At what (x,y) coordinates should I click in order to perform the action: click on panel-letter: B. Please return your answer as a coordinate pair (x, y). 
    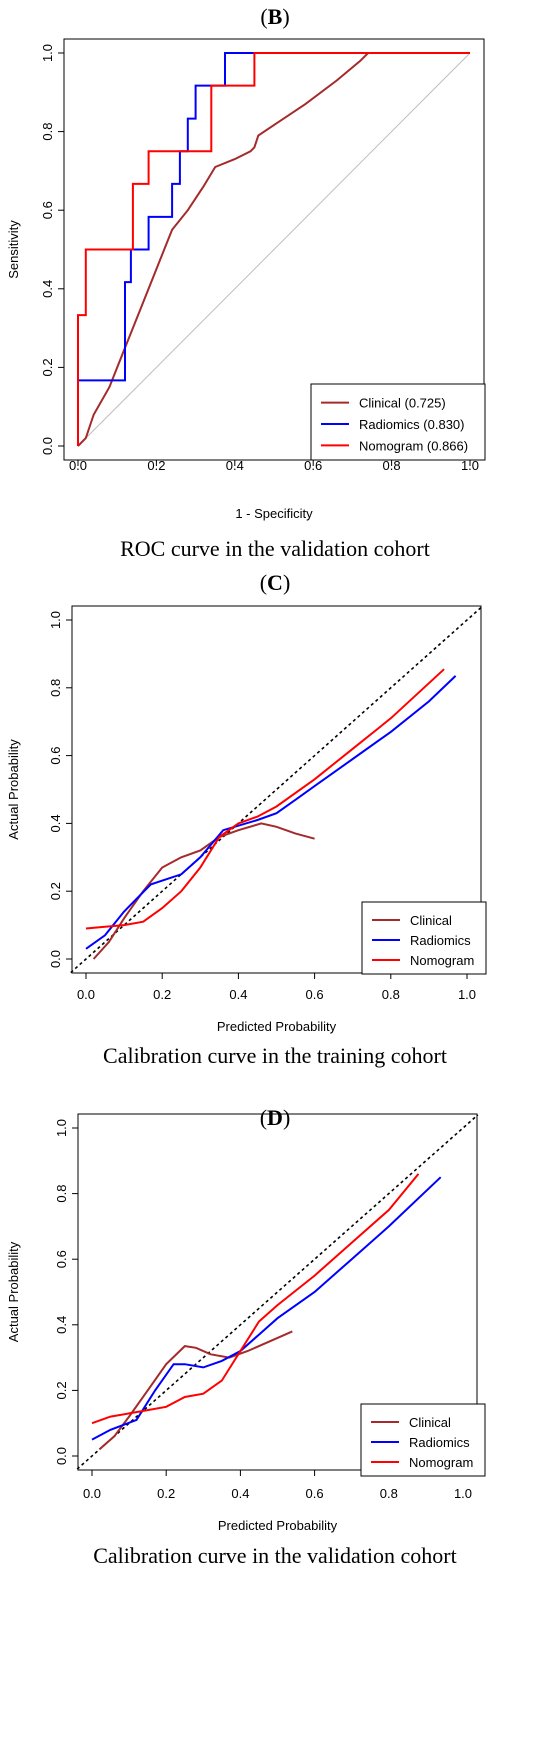
    Looking at the image, I should click on (275, 16).